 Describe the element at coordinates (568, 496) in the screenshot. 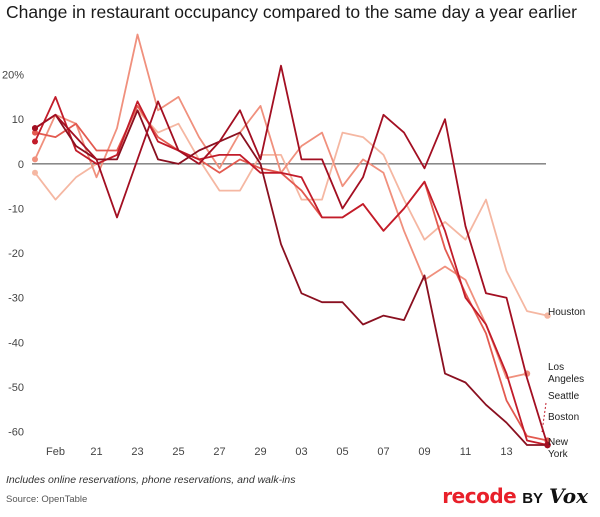

I see `vox-logo: Vox` at that location.